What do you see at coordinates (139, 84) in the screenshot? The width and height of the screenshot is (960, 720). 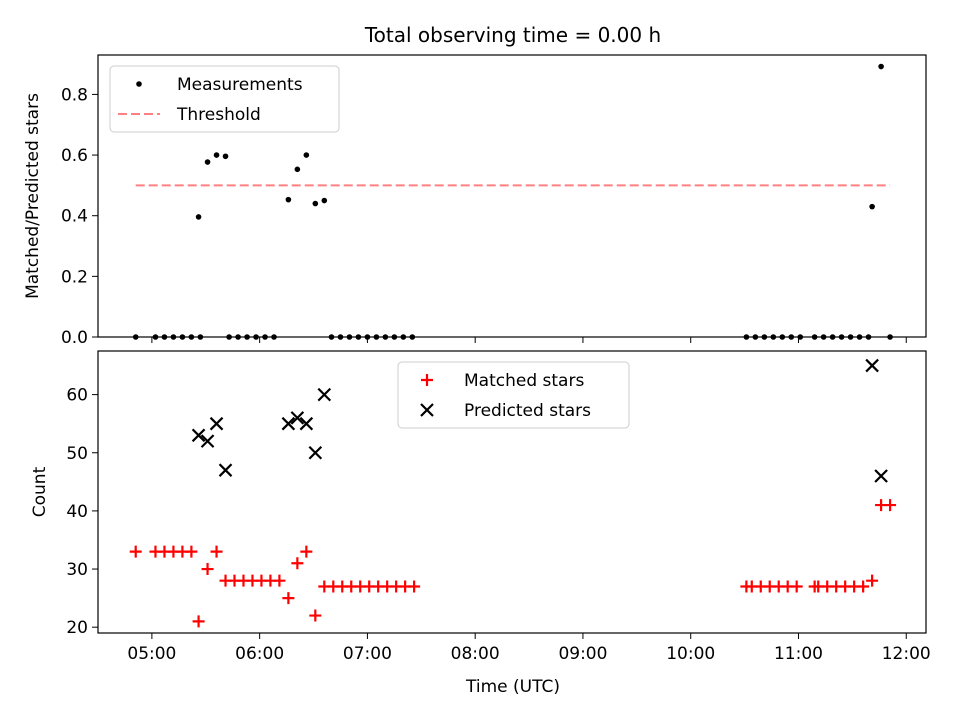 I see `legend-marker-measurements` at bounding box center [139, 84].